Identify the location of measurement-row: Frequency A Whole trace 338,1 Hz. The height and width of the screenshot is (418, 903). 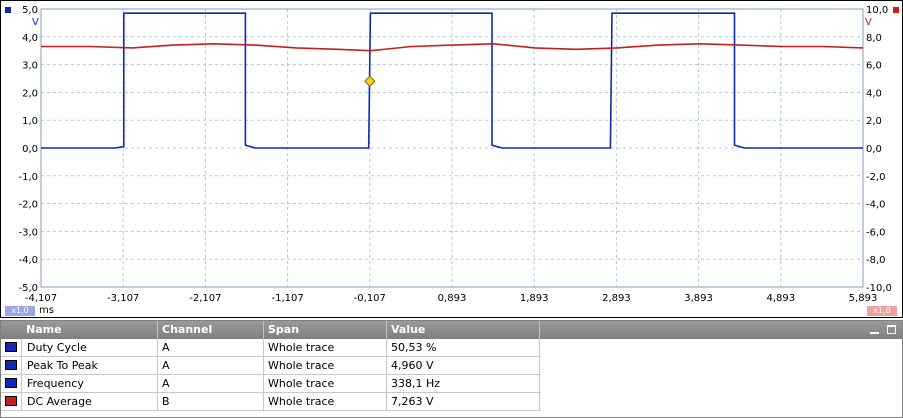
(271, 384).